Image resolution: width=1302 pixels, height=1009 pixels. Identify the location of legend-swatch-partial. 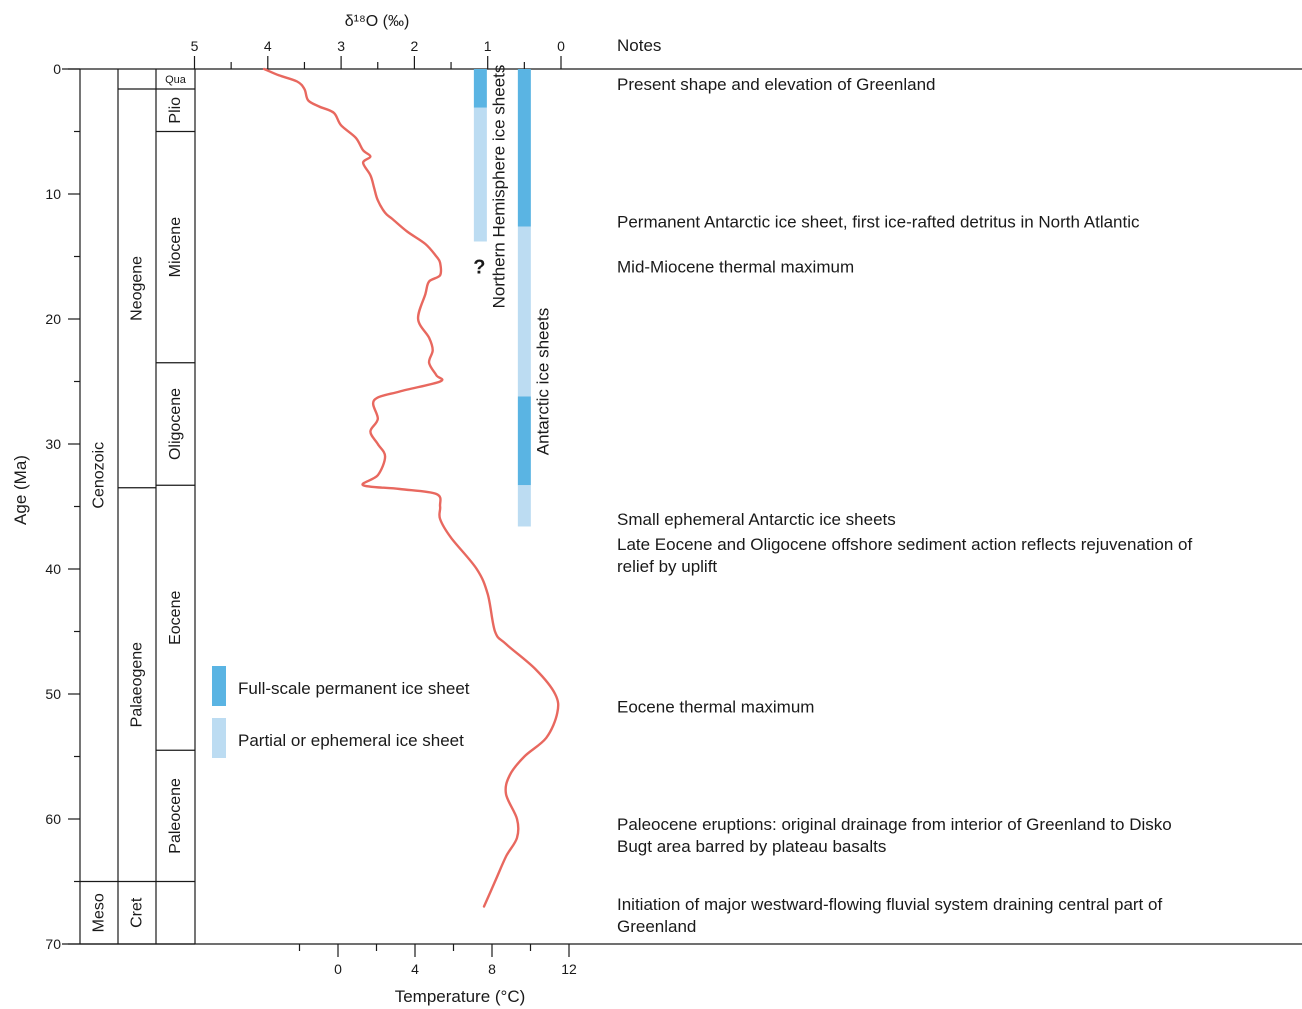
(219, 738).